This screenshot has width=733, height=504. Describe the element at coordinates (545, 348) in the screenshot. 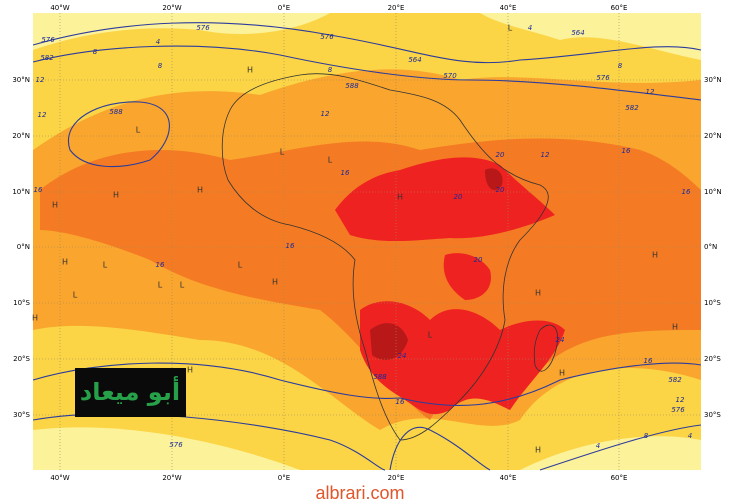

I see `coastline` at that location.